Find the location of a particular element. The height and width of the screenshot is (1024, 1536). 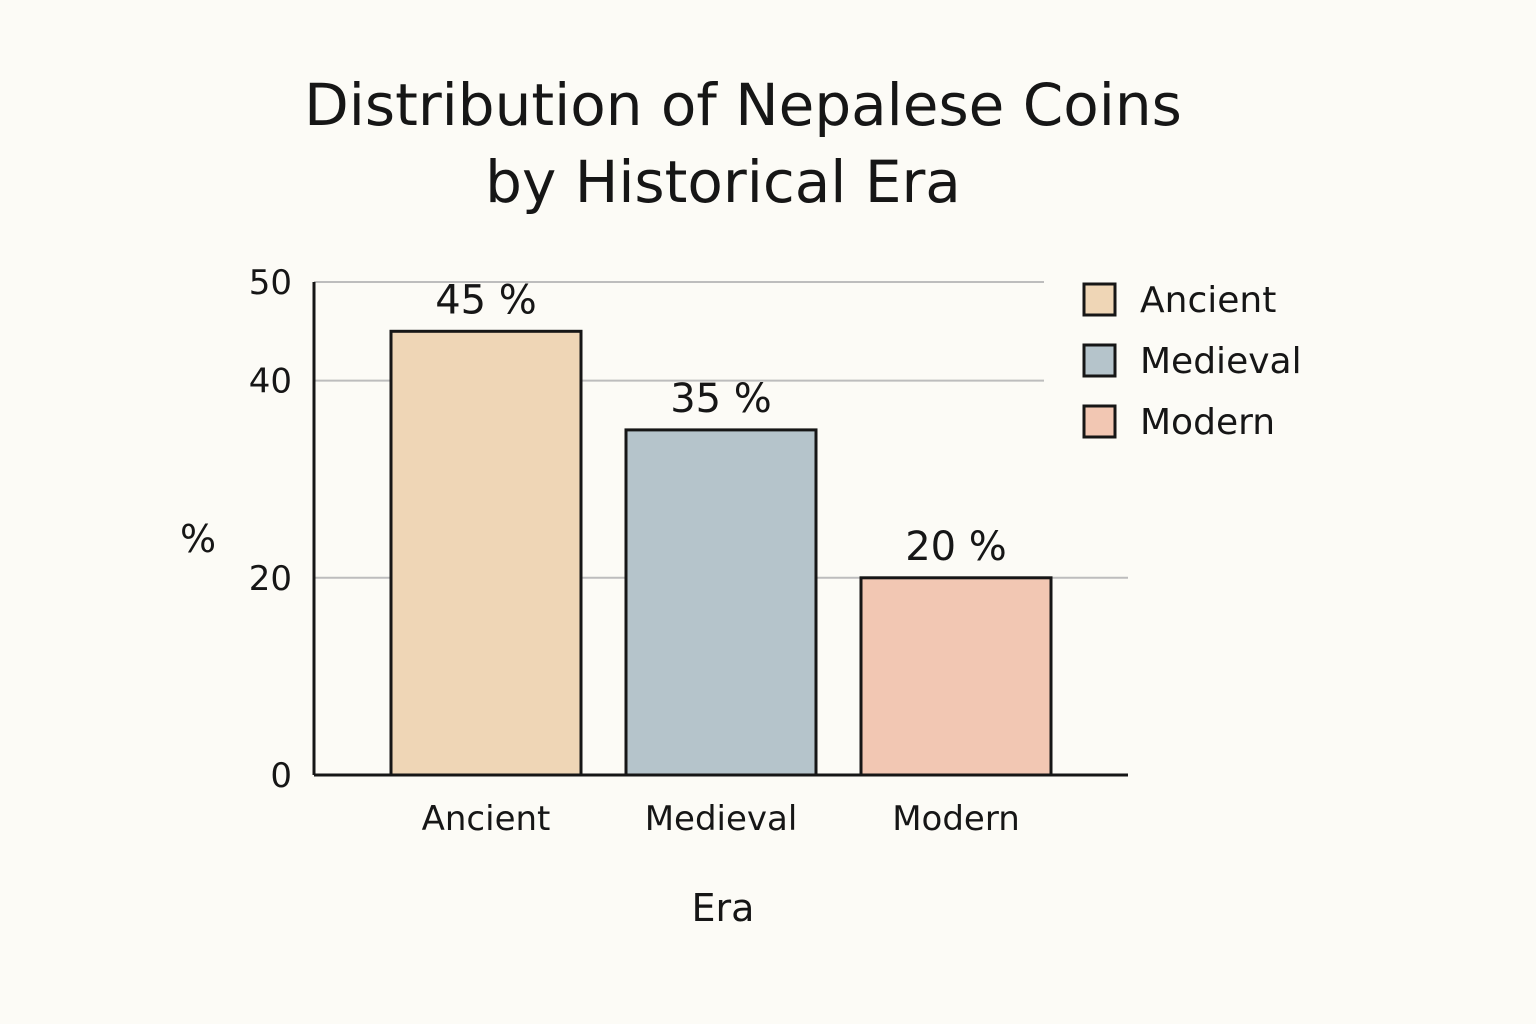

legend-swatch-medieval is located at coordinates (1099, 360).